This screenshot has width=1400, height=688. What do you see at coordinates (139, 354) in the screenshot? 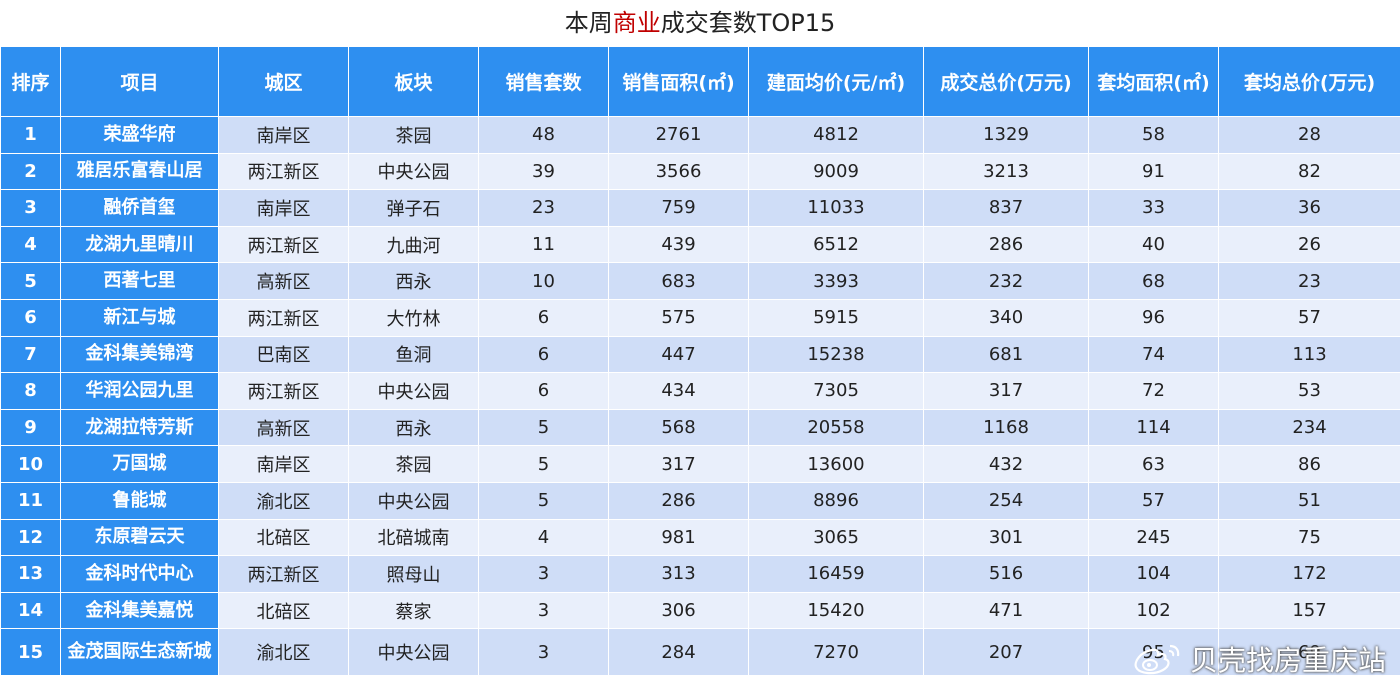
I see `project-cell: 金科集美锦湾` at bounding box center [139, 354].